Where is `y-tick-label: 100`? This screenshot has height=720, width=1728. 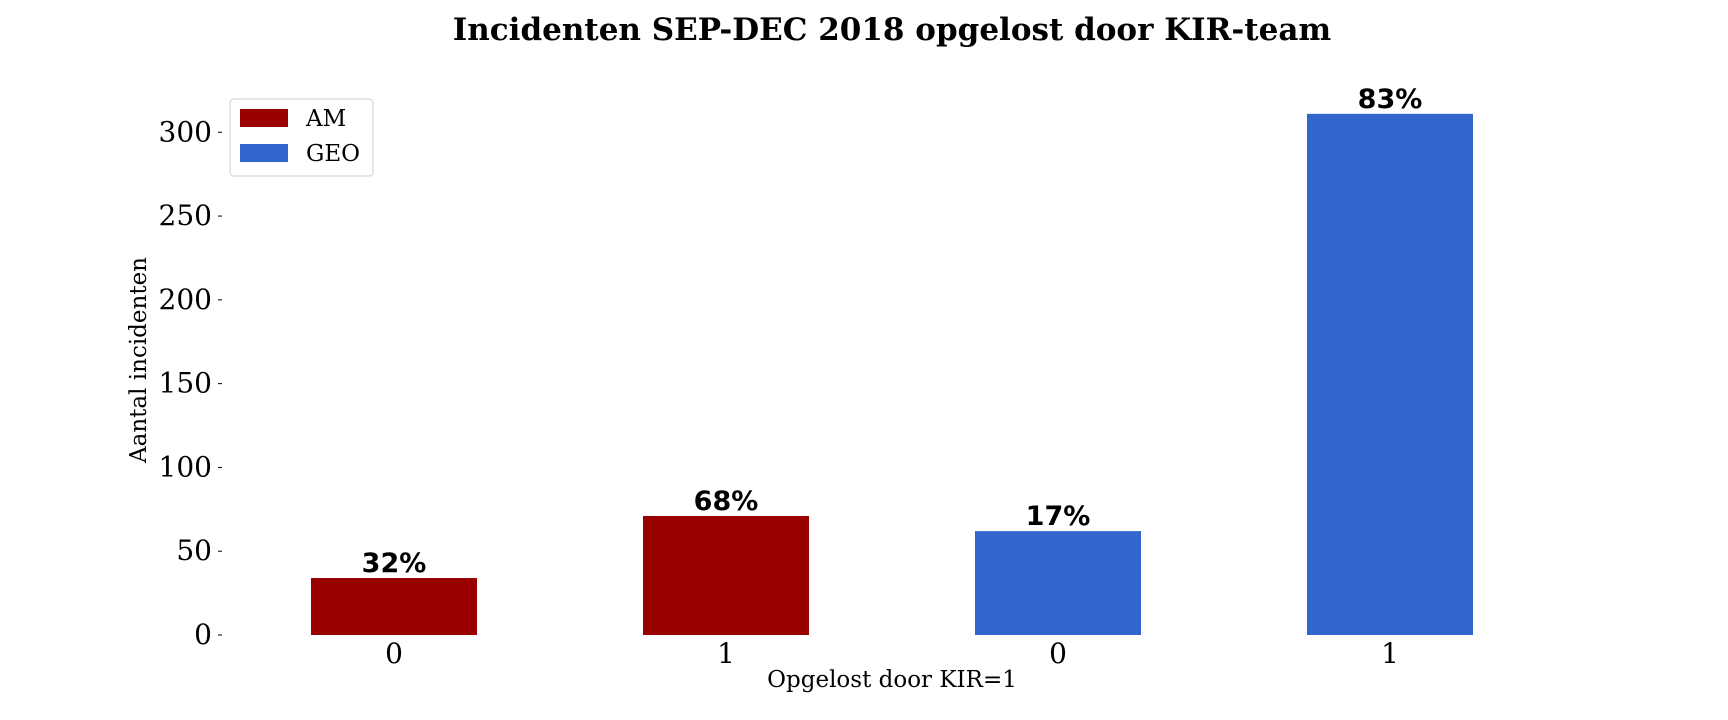
y-tick-label: 100 is located at coordinates (185, 466).